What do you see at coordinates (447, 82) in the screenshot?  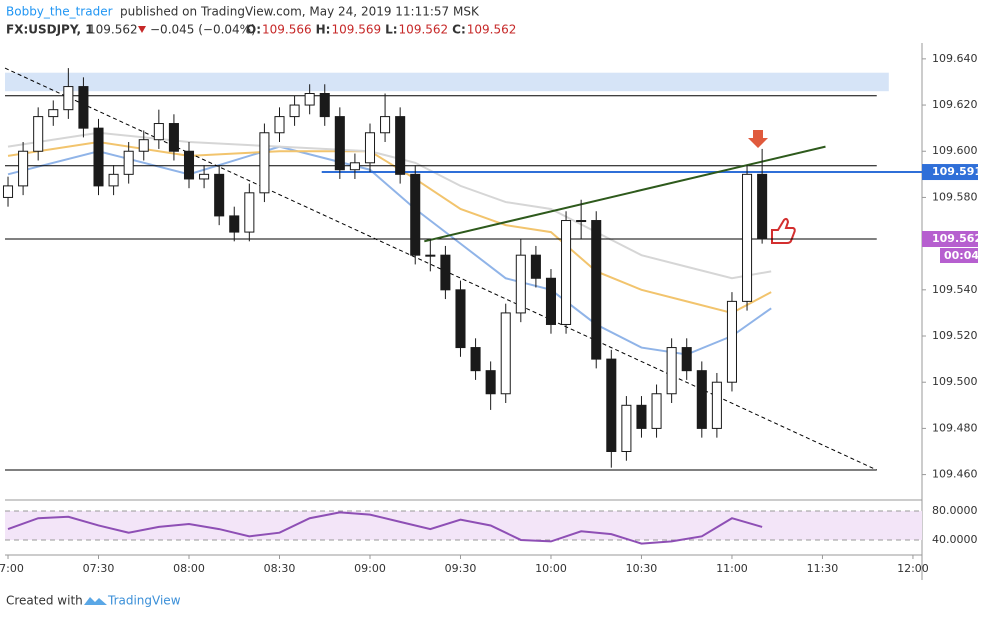 I see `zone` at bounding box center [447, 82].